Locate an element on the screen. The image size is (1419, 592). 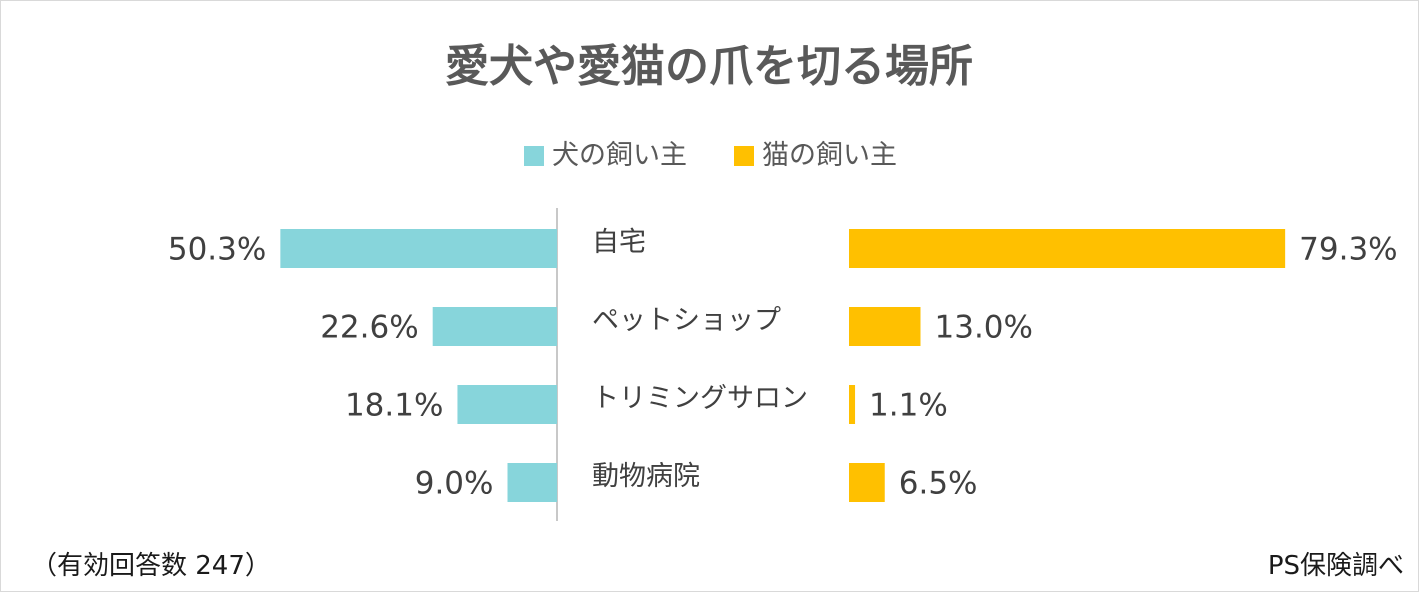
category-label: ペットショップ is located at coordinates (686, 320).